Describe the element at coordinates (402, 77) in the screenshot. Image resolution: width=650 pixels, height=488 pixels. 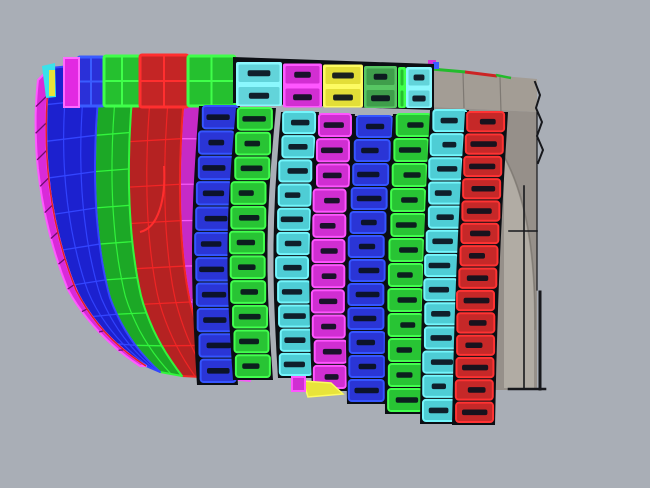
I see `top-plate-face` at that location.